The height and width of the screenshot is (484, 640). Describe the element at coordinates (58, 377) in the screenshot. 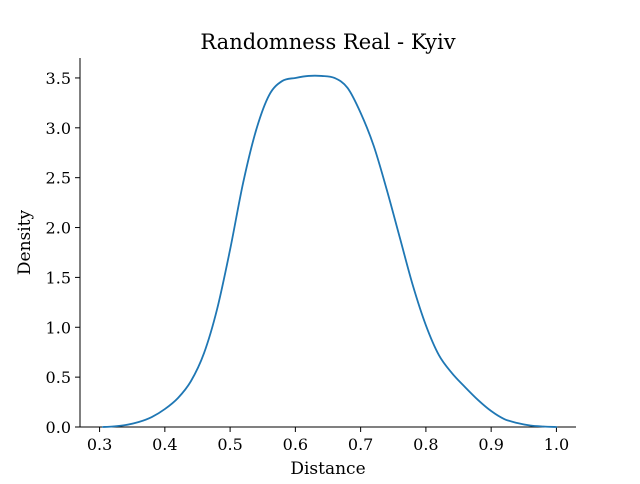

I see `y-tick-label: 0.5` at that location.